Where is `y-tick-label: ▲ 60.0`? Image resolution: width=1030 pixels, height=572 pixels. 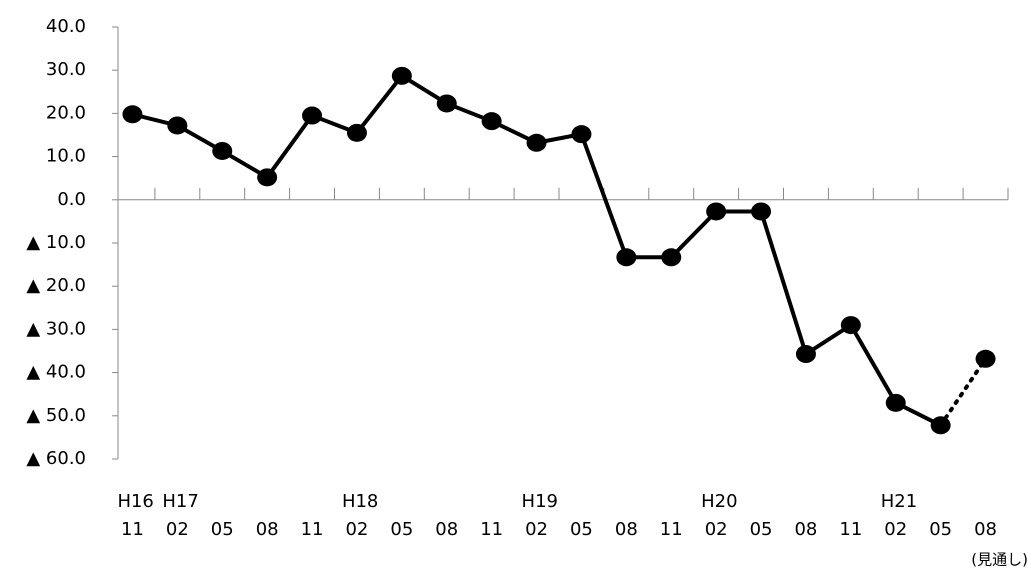 y-tick-label: ▲ 60.0 is located at coordinates (56, 458).